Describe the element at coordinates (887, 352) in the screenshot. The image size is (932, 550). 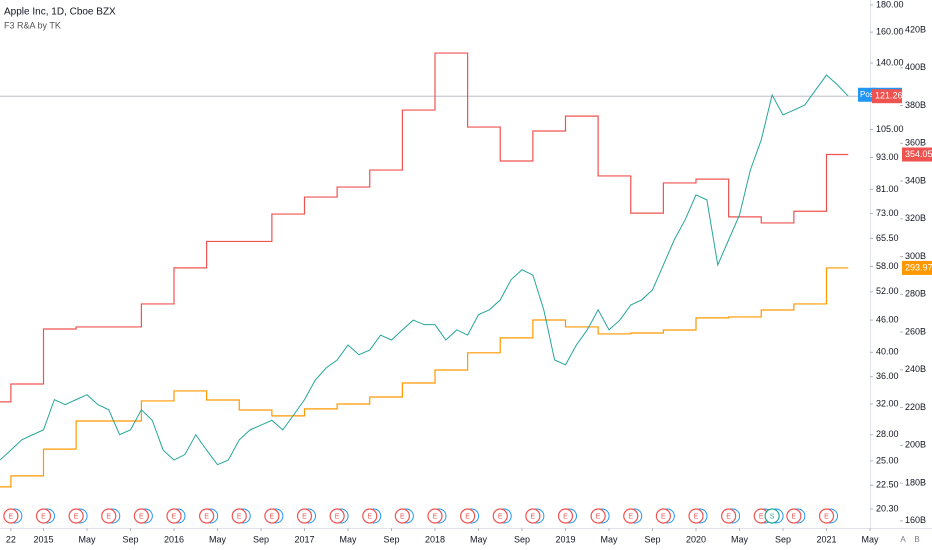
I see `y-tick-label: 40.00` at that location.